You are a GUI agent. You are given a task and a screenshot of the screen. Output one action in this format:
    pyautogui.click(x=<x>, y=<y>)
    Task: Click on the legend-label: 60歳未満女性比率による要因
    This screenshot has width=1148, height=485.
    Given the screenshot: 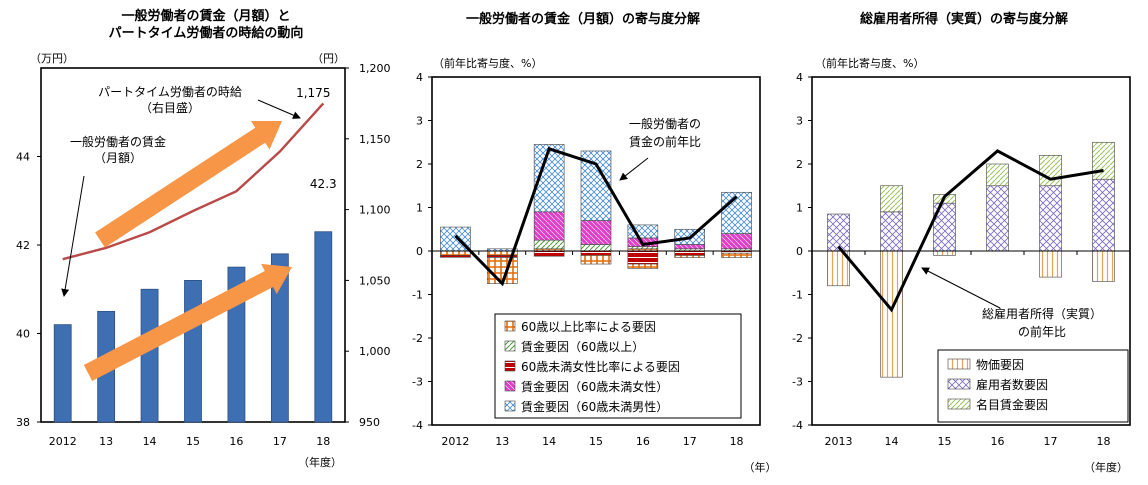 What is the action you would take?
    pyautogui.click(x=600, y=366)
    